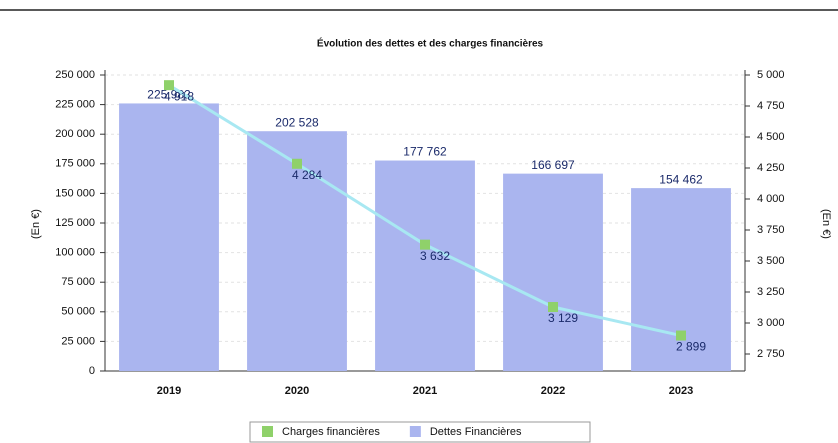  What do you see at coordinates (92, 371) in the screenshot?
I see `y-tick-label: 0` at bounding box center [92, 371].